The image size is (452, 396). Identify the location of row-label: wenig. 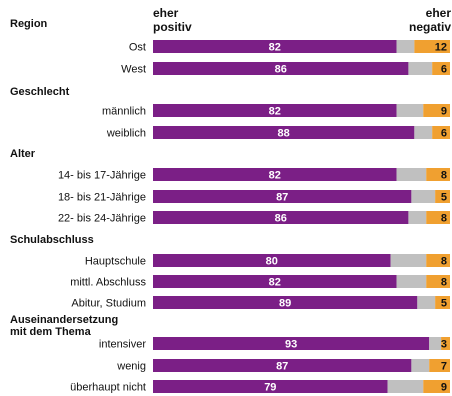
(131, 367).